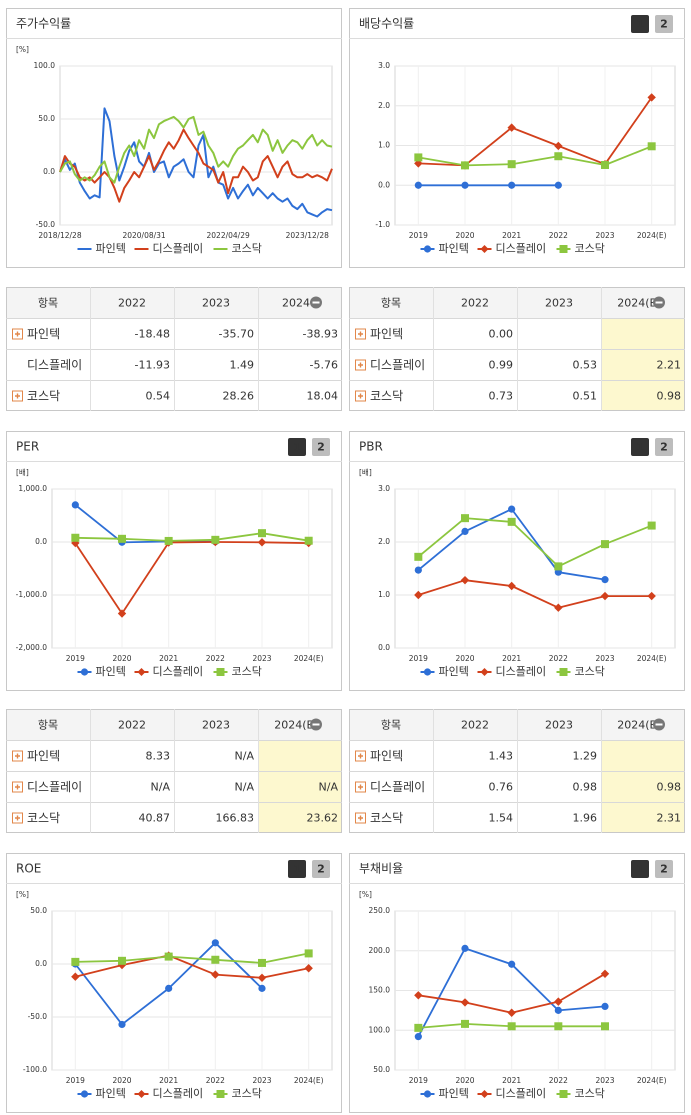  I want to click on x-tick-label: 2023, so click(604, 1080).